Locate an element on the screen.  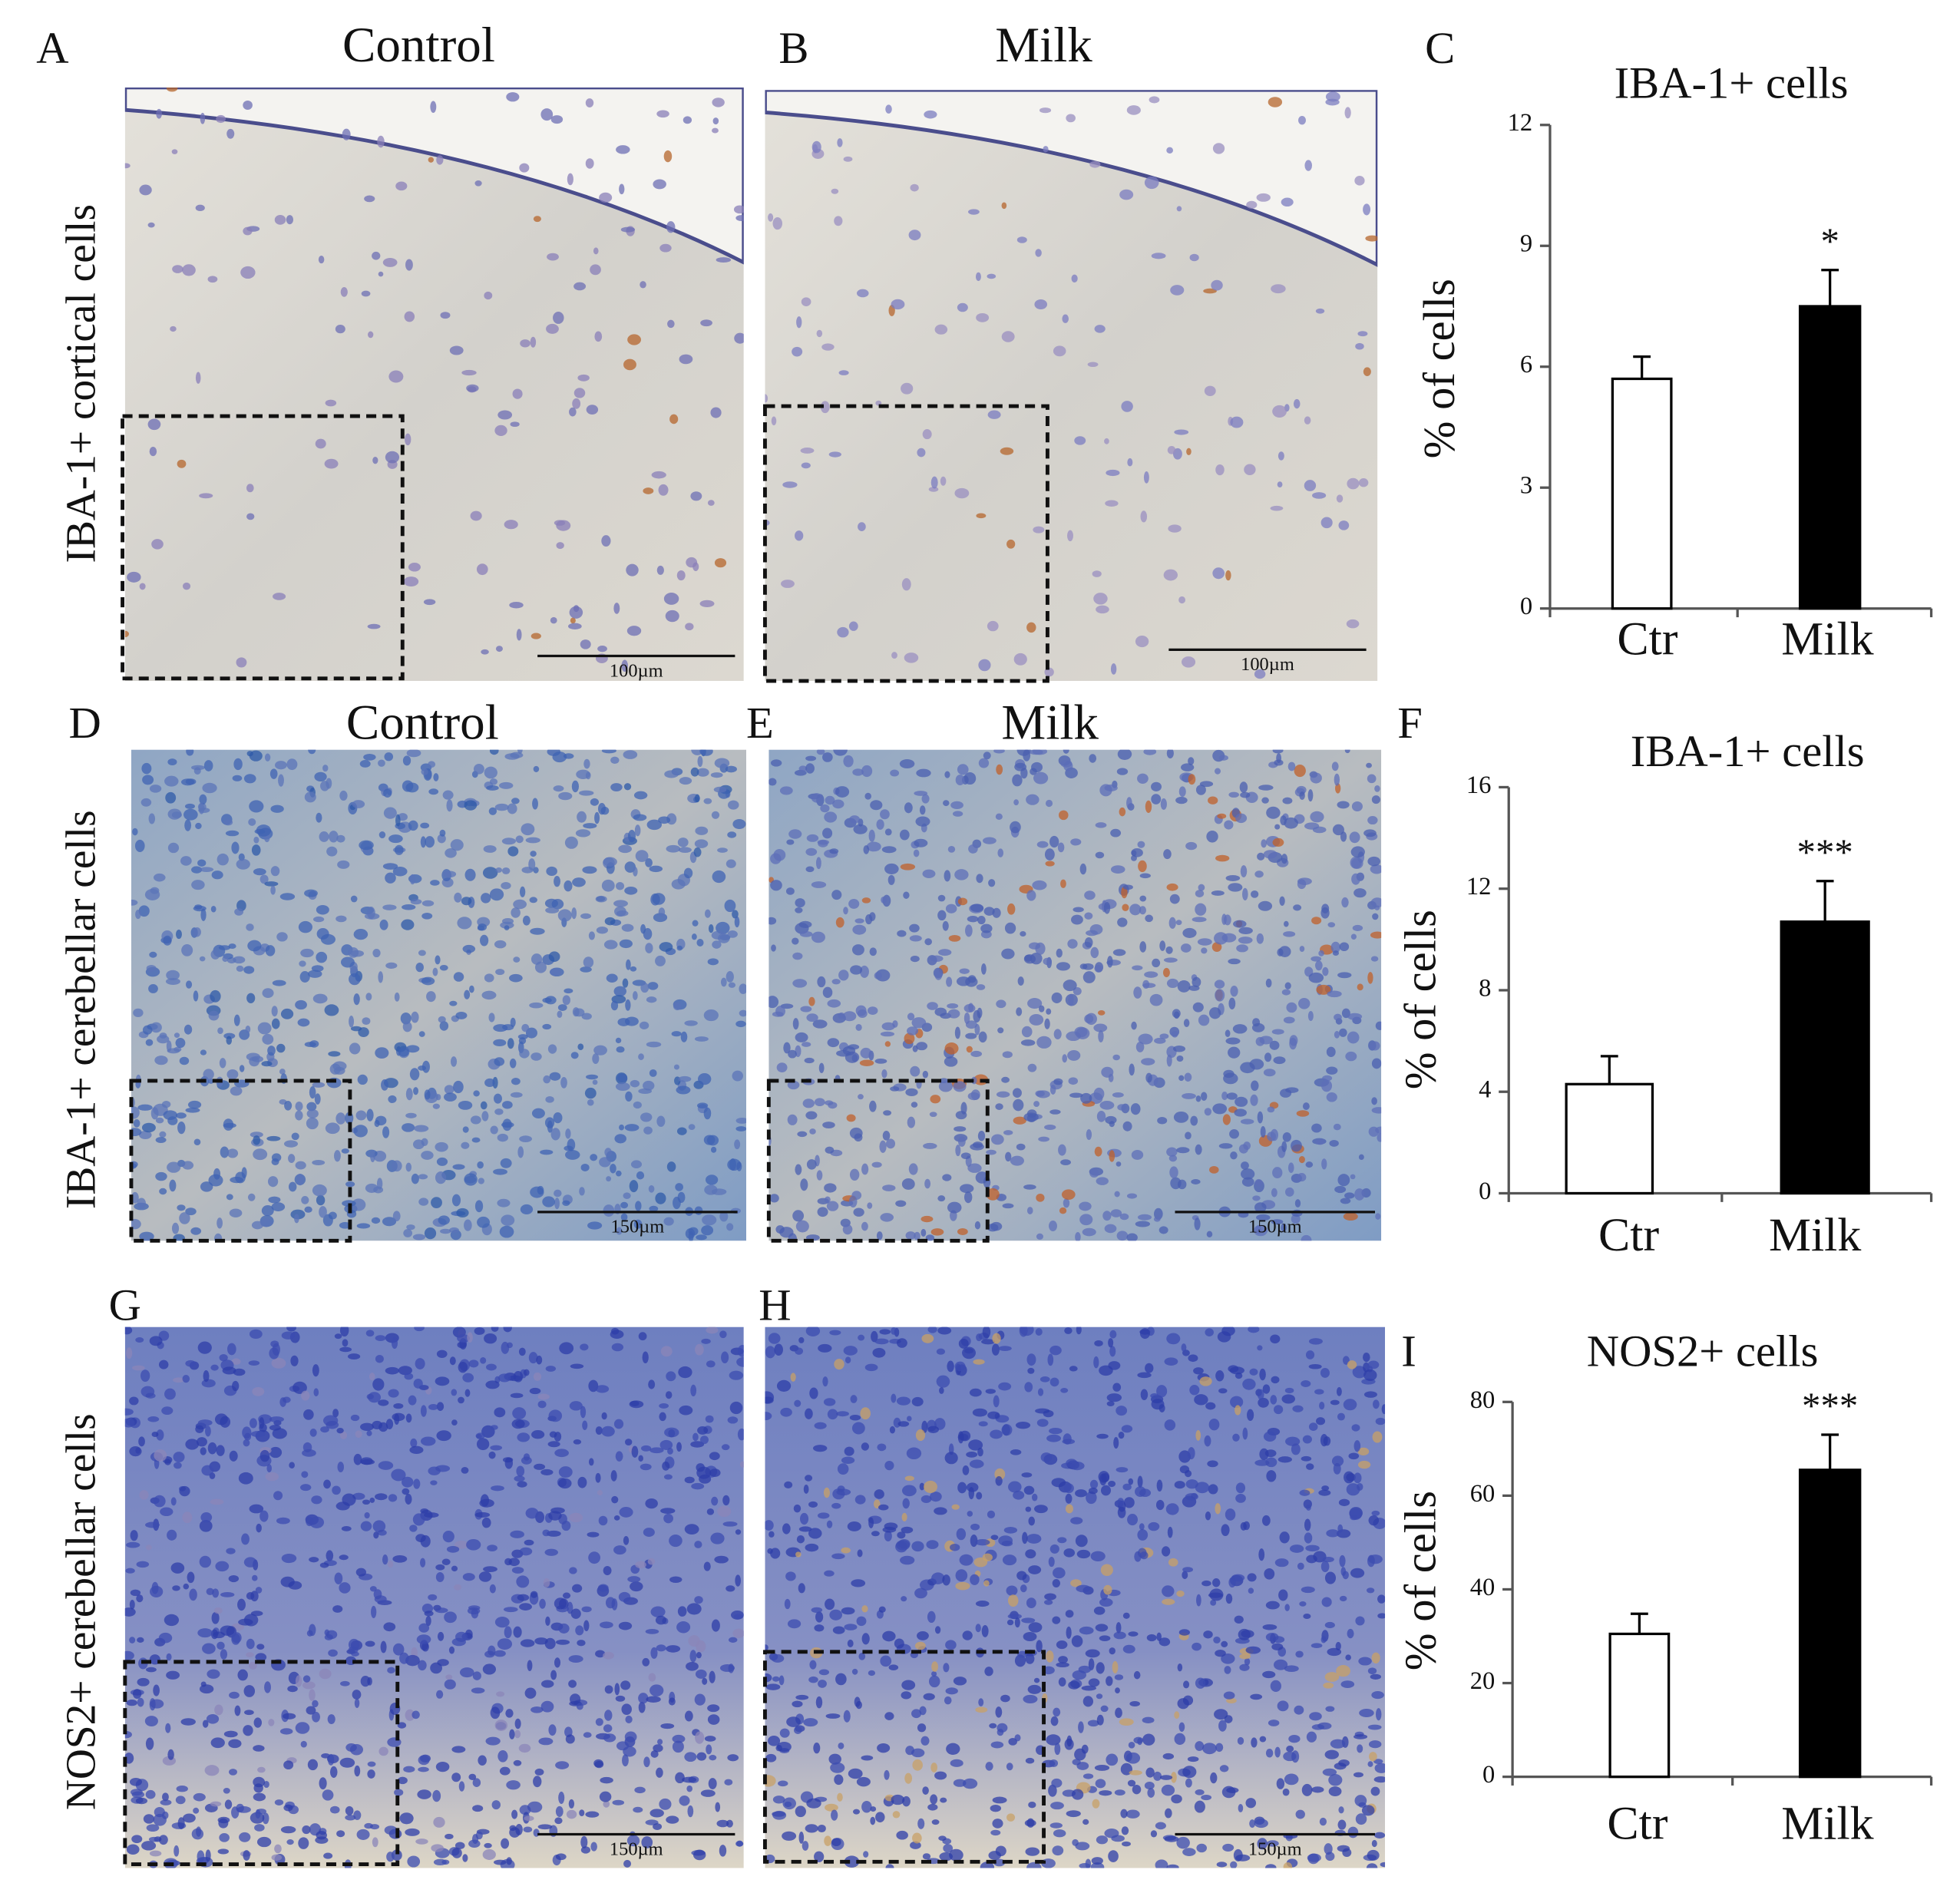
inset-box is located at coordinates (261, 1763).